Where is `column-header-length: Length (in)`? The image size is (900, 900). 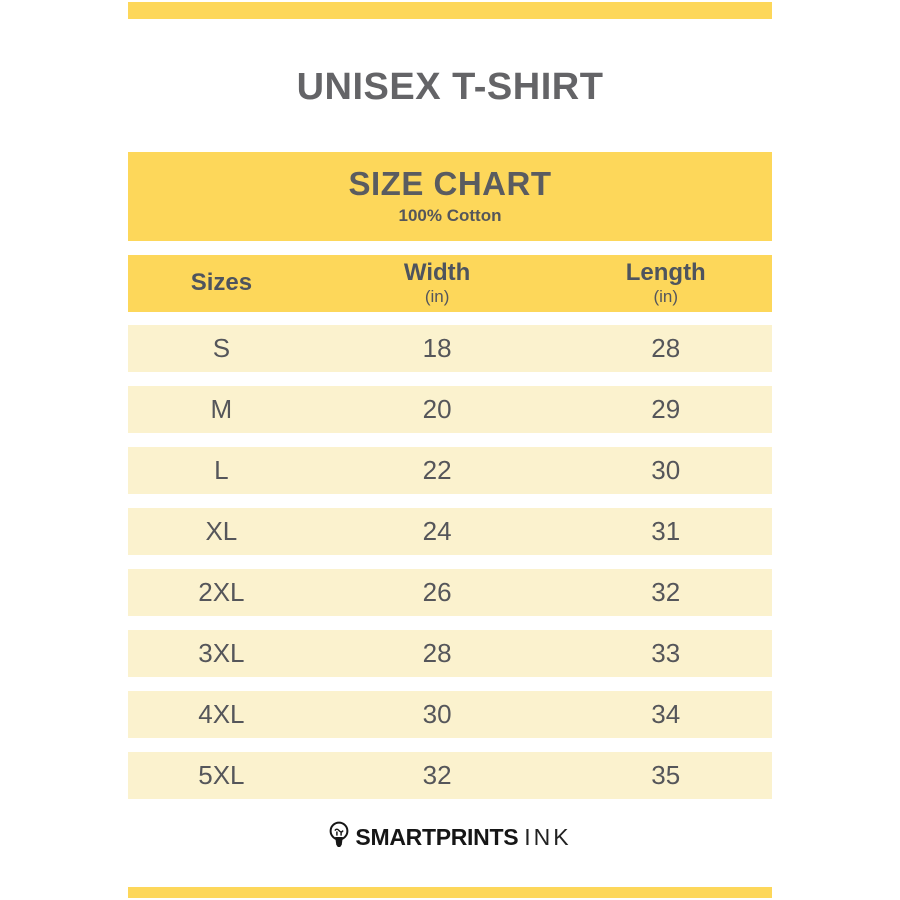
column-header-length: Length (in) is located at coordinates (665, 283).